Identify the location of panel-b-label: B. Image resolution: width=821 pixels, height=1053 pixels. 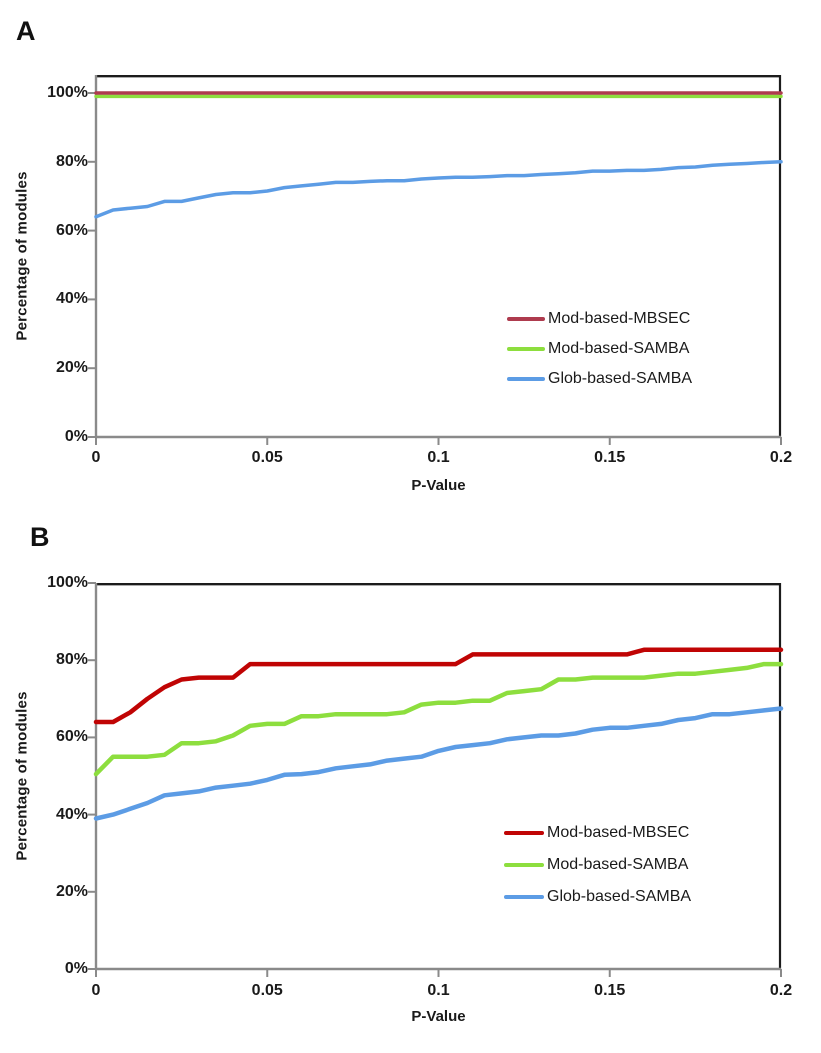
(40, 537).